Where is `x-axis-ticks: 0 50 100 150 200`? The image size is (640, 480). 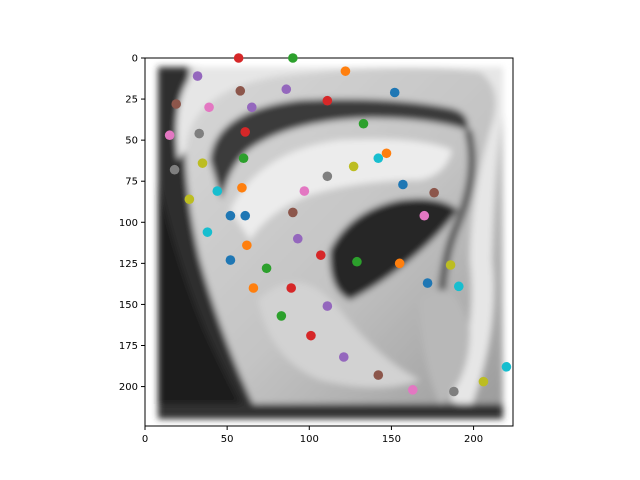 x-axis-ticks: 0 50 100 150 200 is located at coordinates (312, 435).